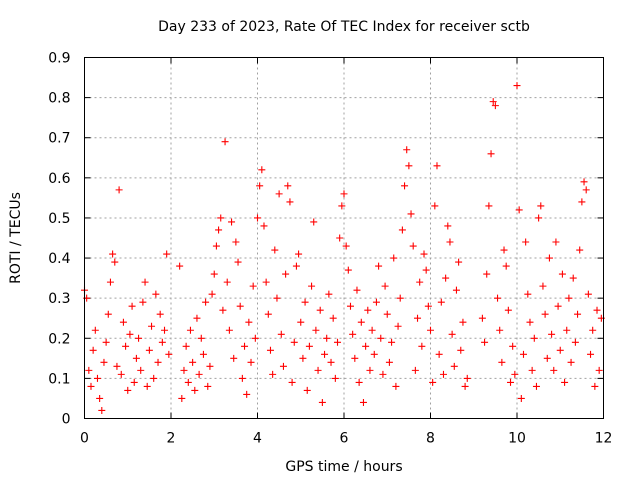 The image size is (640, 480). I want to click on x-tick-label: 0, so click(84, 439).